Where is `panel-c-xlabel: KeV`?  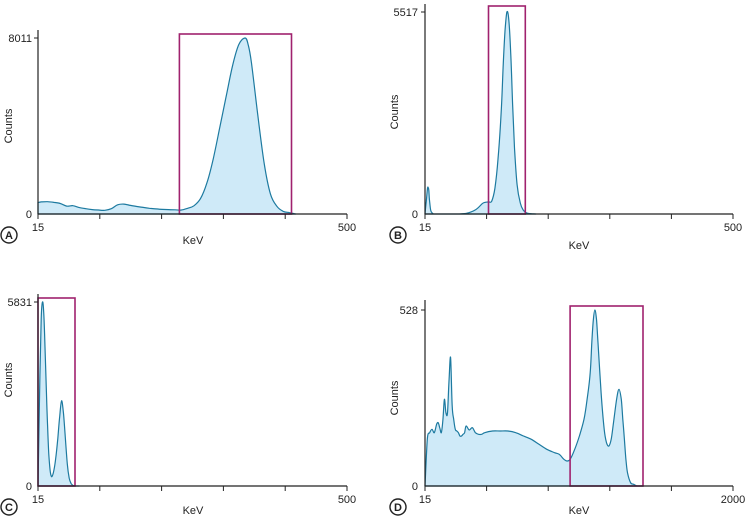
panel-c-xlabel: KeV is located at coordinates (193, 511).